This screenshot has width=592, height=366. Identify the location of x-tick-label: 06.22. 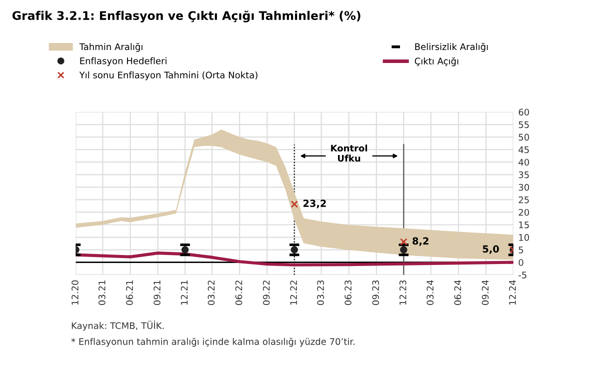
(238, 292).